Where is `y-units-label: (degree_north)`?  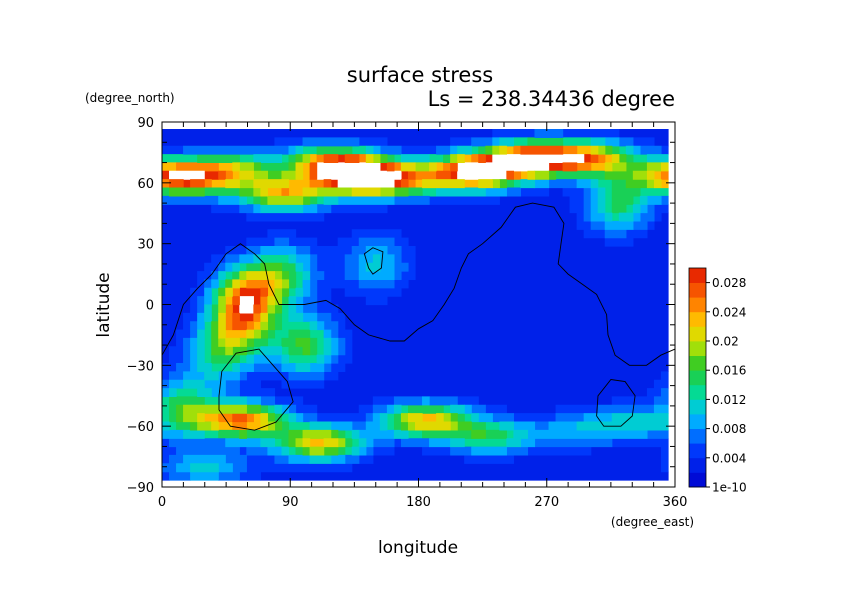
y-units-label: (degree_north) is located at coordinates (130, 98).